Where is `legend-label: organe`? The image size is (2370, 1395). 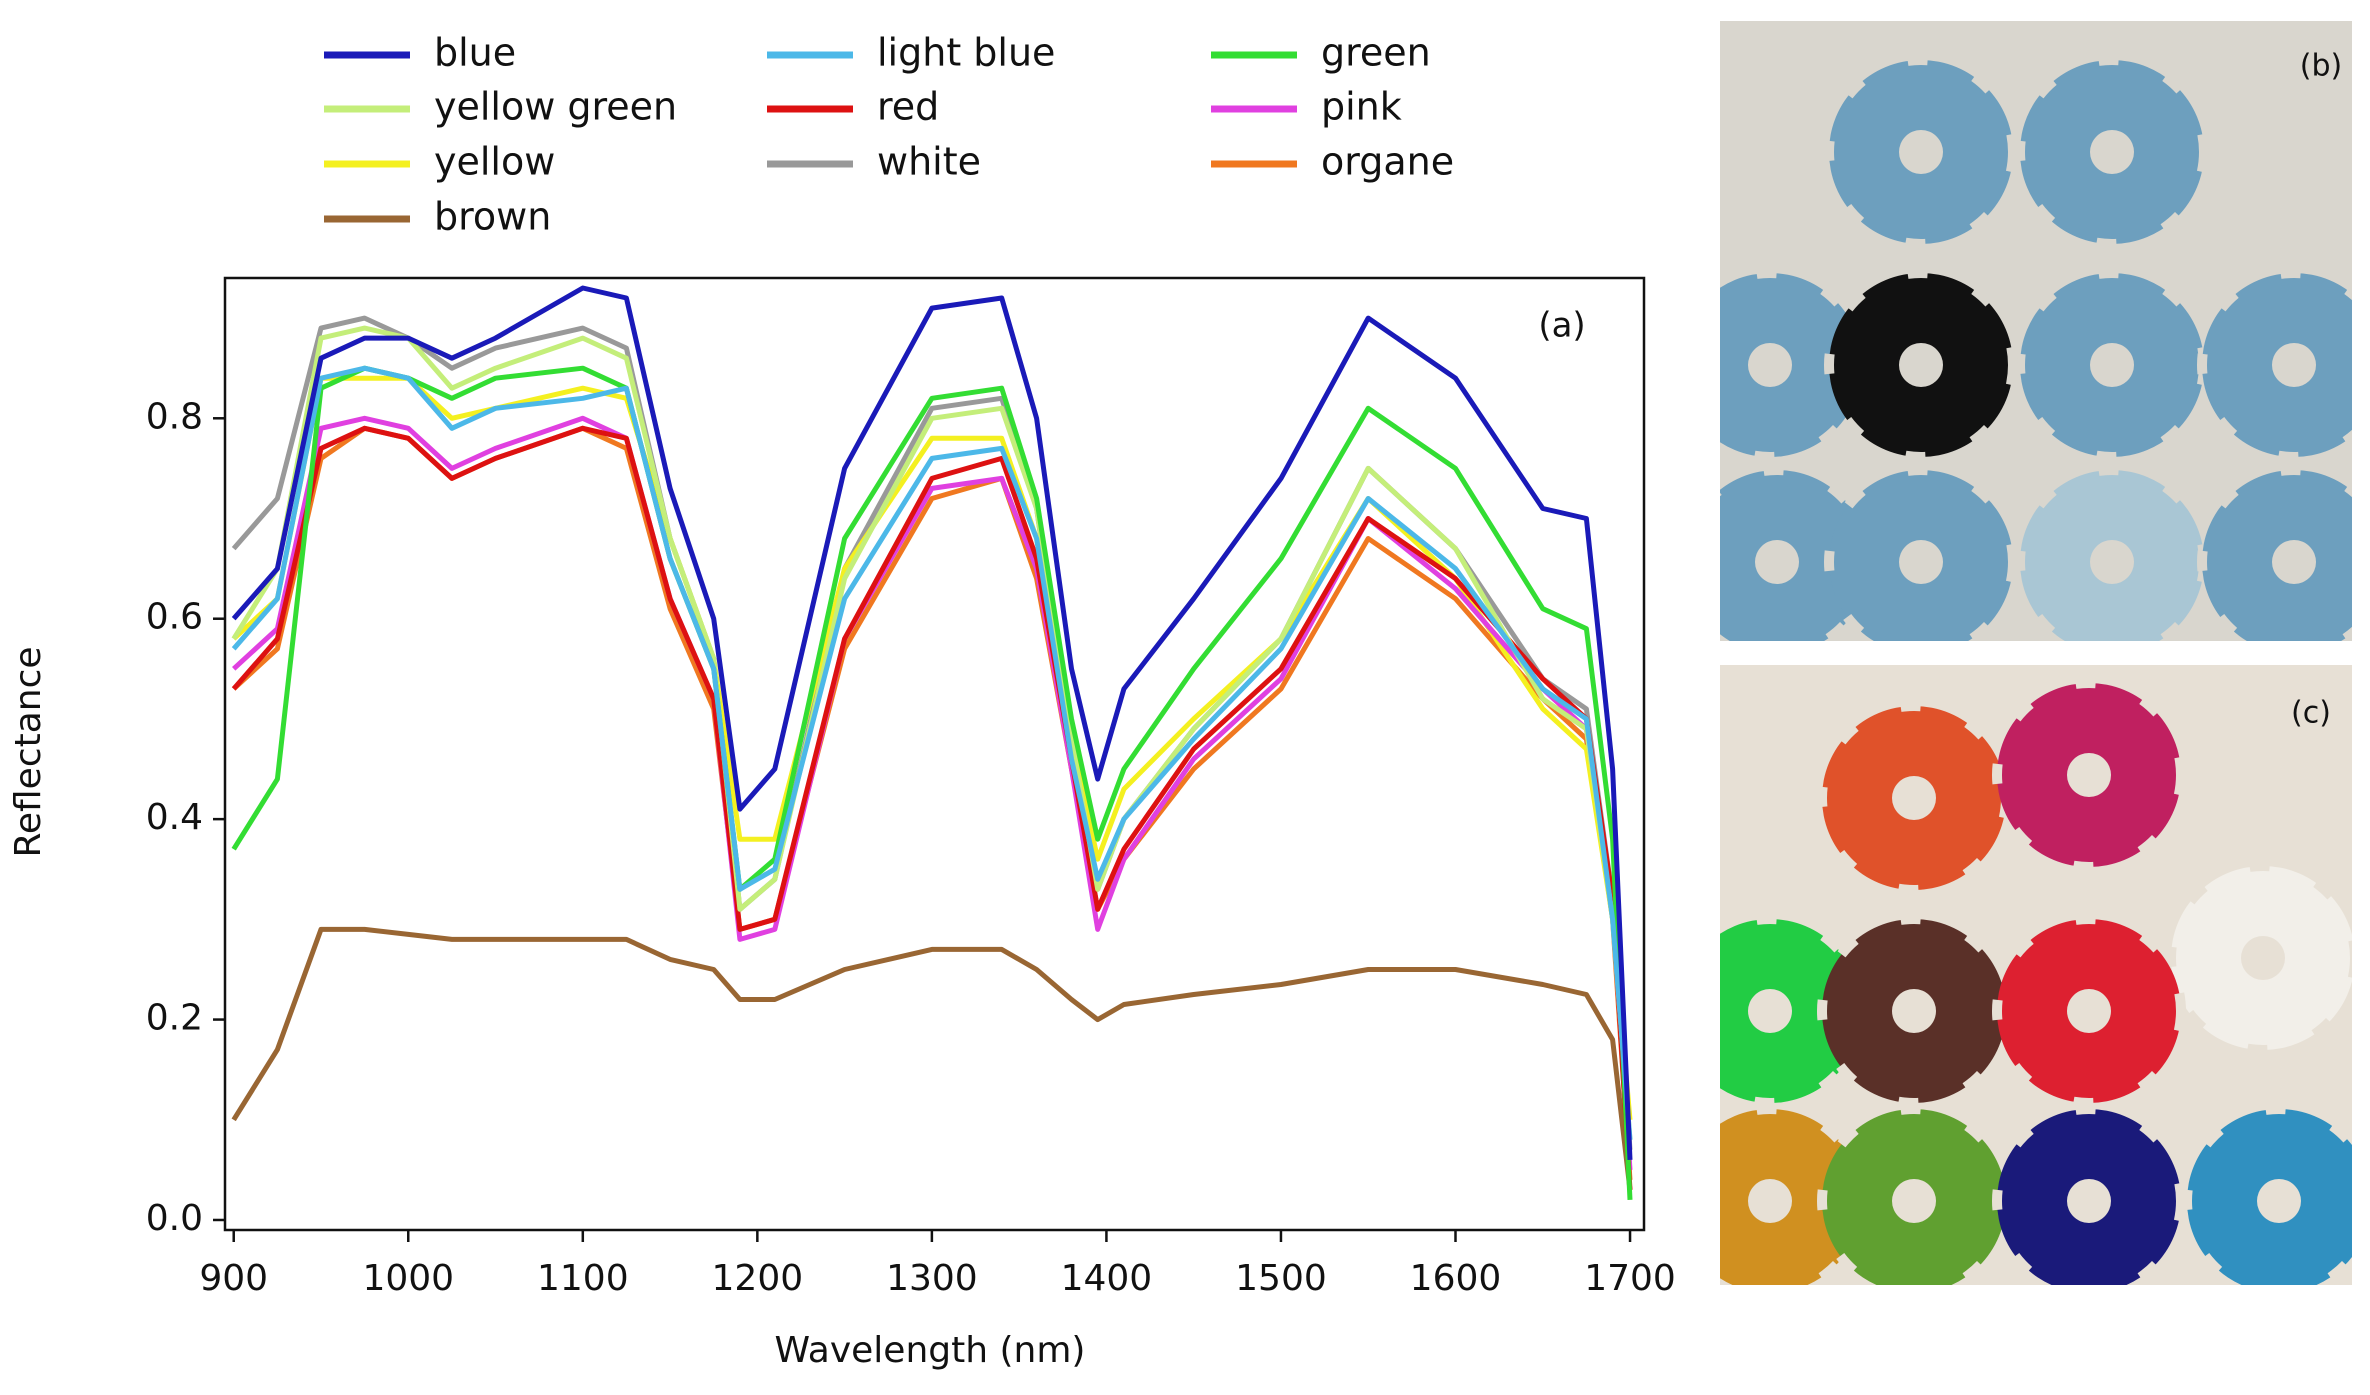
legend-label: organe is located at coordinates (1387, 162).